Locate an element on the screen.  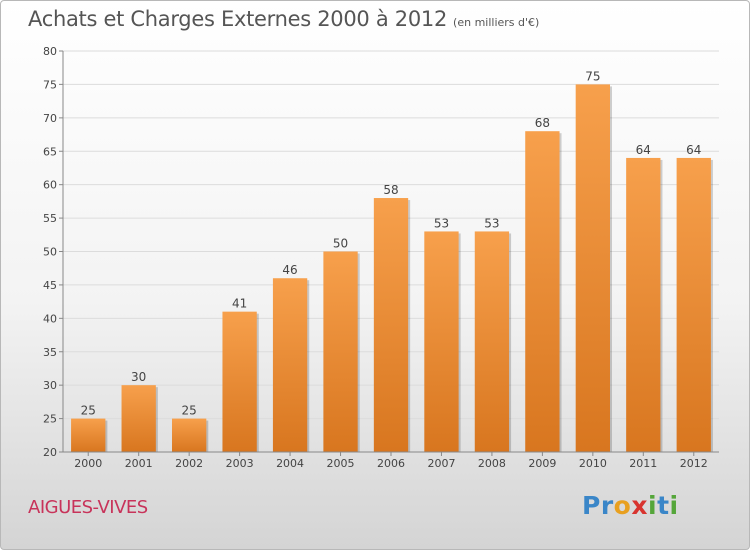
chart-subtitle: (en milliers d'€) is located at coordinates (496, 22).